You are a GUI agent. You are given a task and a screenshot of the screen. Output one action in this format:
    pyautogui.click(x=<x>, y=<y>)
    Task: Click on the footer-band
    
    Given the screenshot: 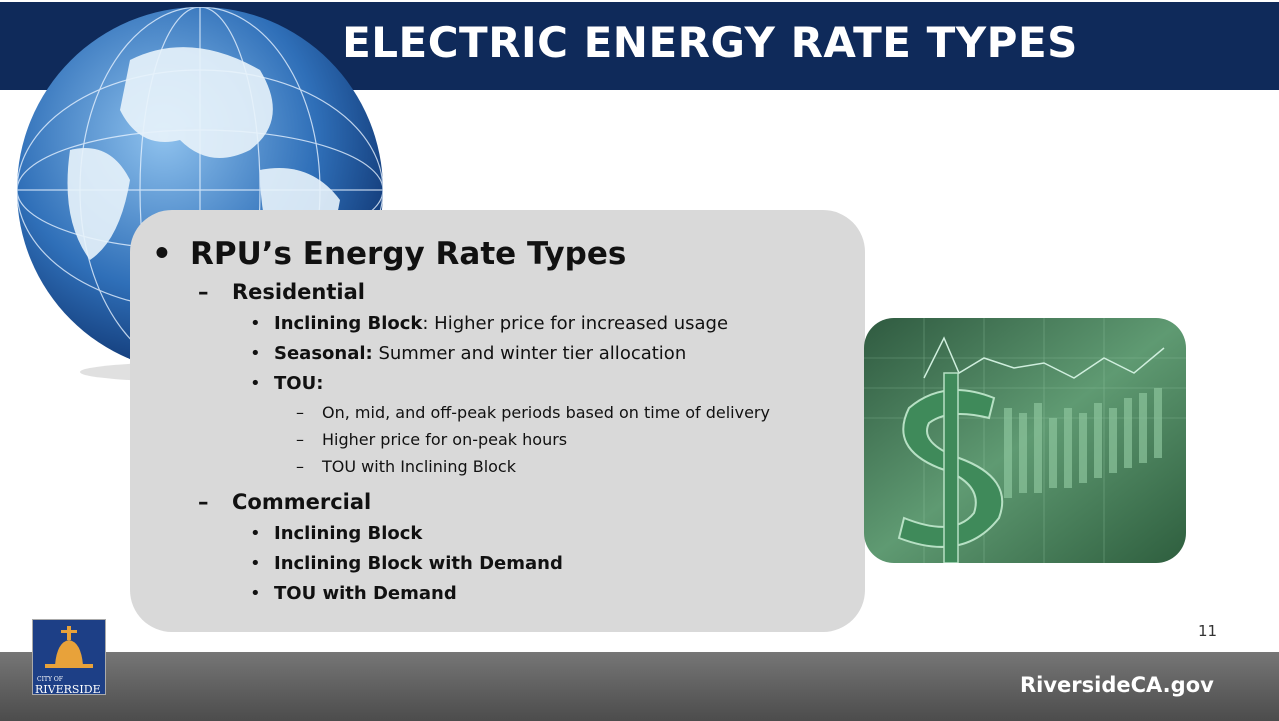 What is the action you would take?
    pyautogui.click(x=639, y=686)
    